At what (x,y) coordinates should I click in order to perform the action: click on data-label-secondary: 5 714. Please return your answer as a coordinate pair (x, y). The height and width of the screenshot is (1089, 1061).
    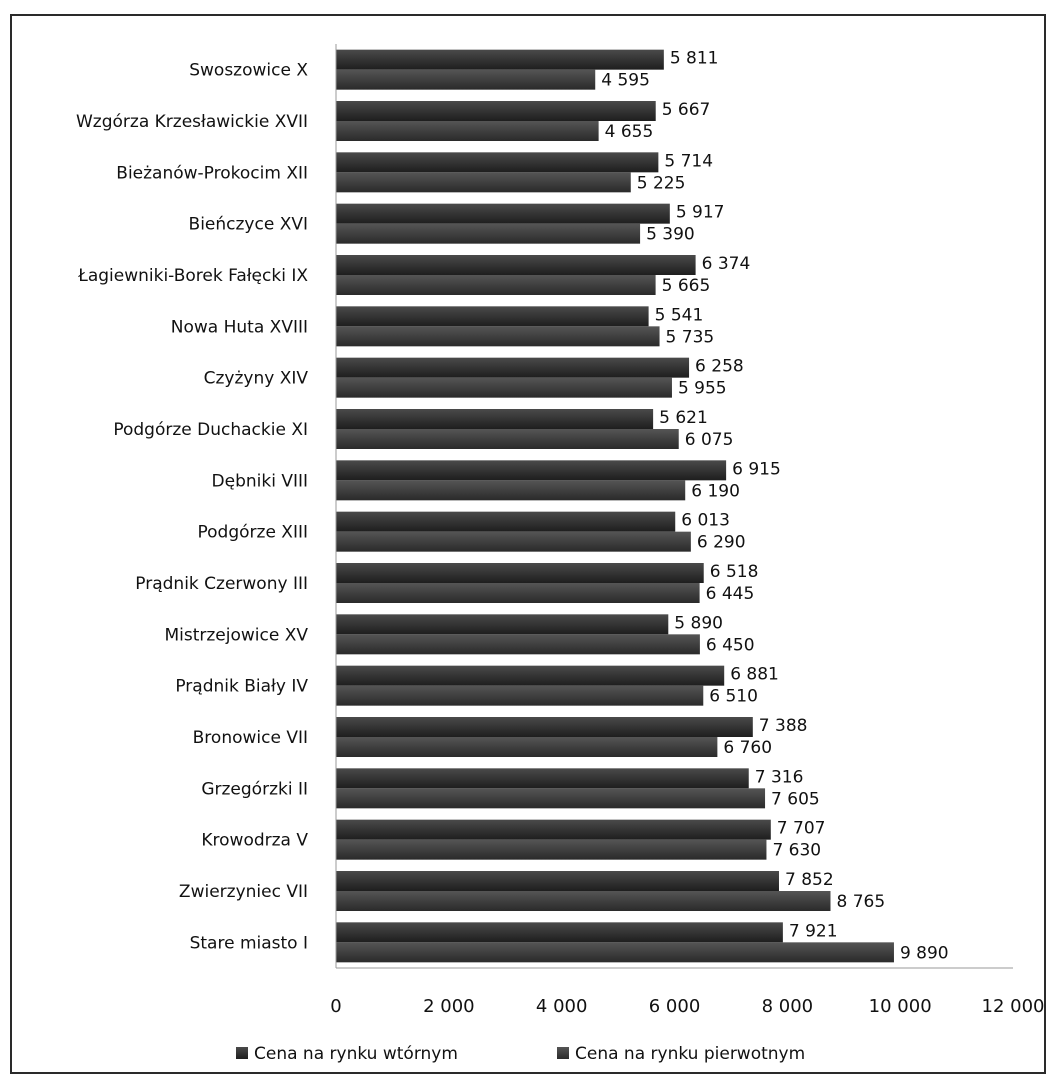
    Looking at the image, I should click on (688, 161).